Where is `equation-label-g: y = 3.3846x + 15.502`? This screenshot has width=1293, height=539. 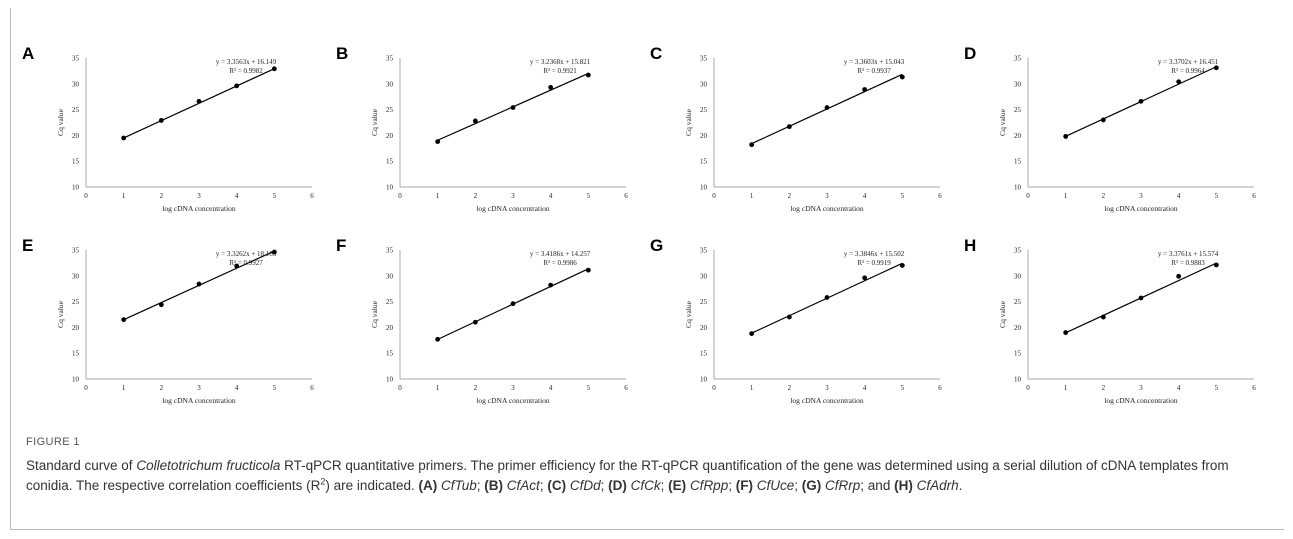 equation-label-g: y = 3.3846x + 15.502 is located at coordinates (874, 254).